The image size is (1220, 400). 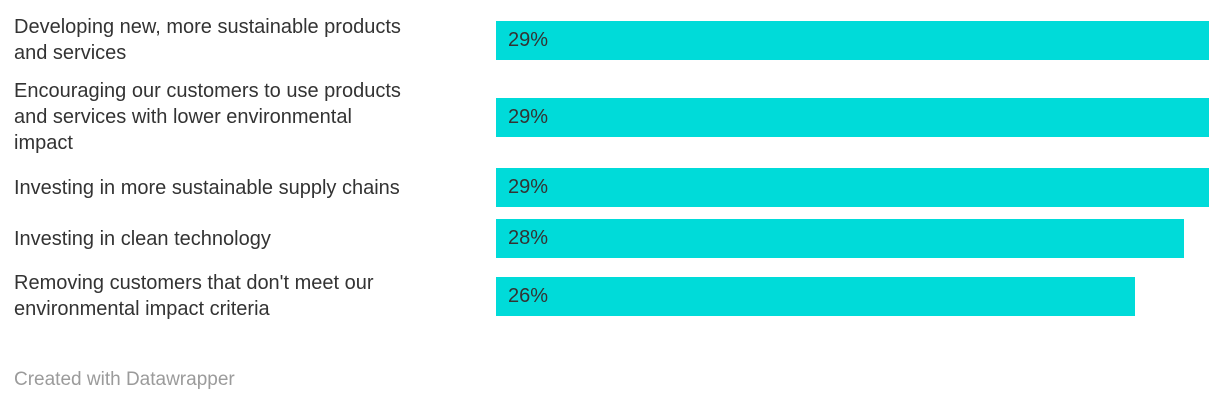 I want to click on bar: 26%, so click(x=816, y=296).